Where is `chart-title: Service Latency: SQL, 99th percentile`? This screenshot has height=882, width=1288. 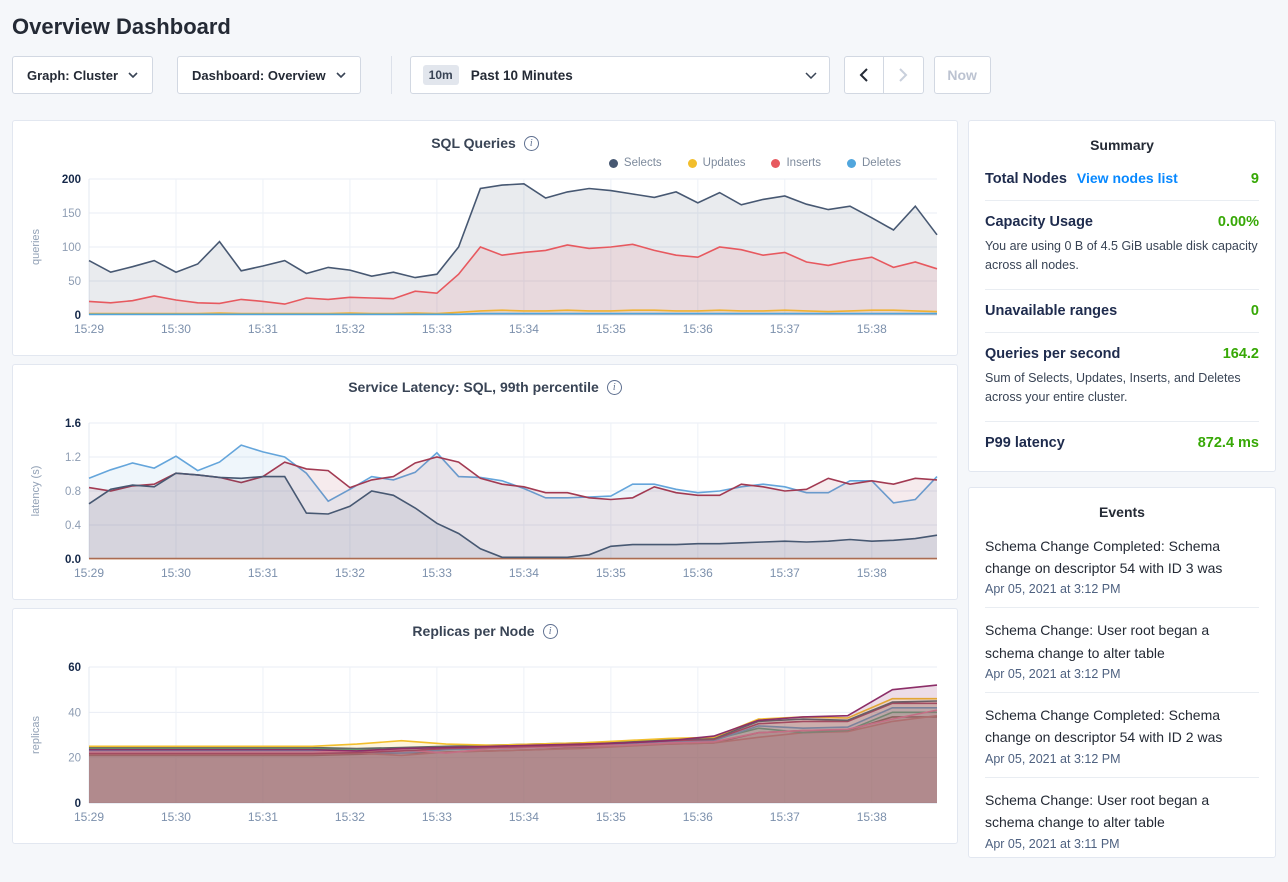
chart-title: Service Latency: SQL, 99th percentile is located at coordinates (473, 387).